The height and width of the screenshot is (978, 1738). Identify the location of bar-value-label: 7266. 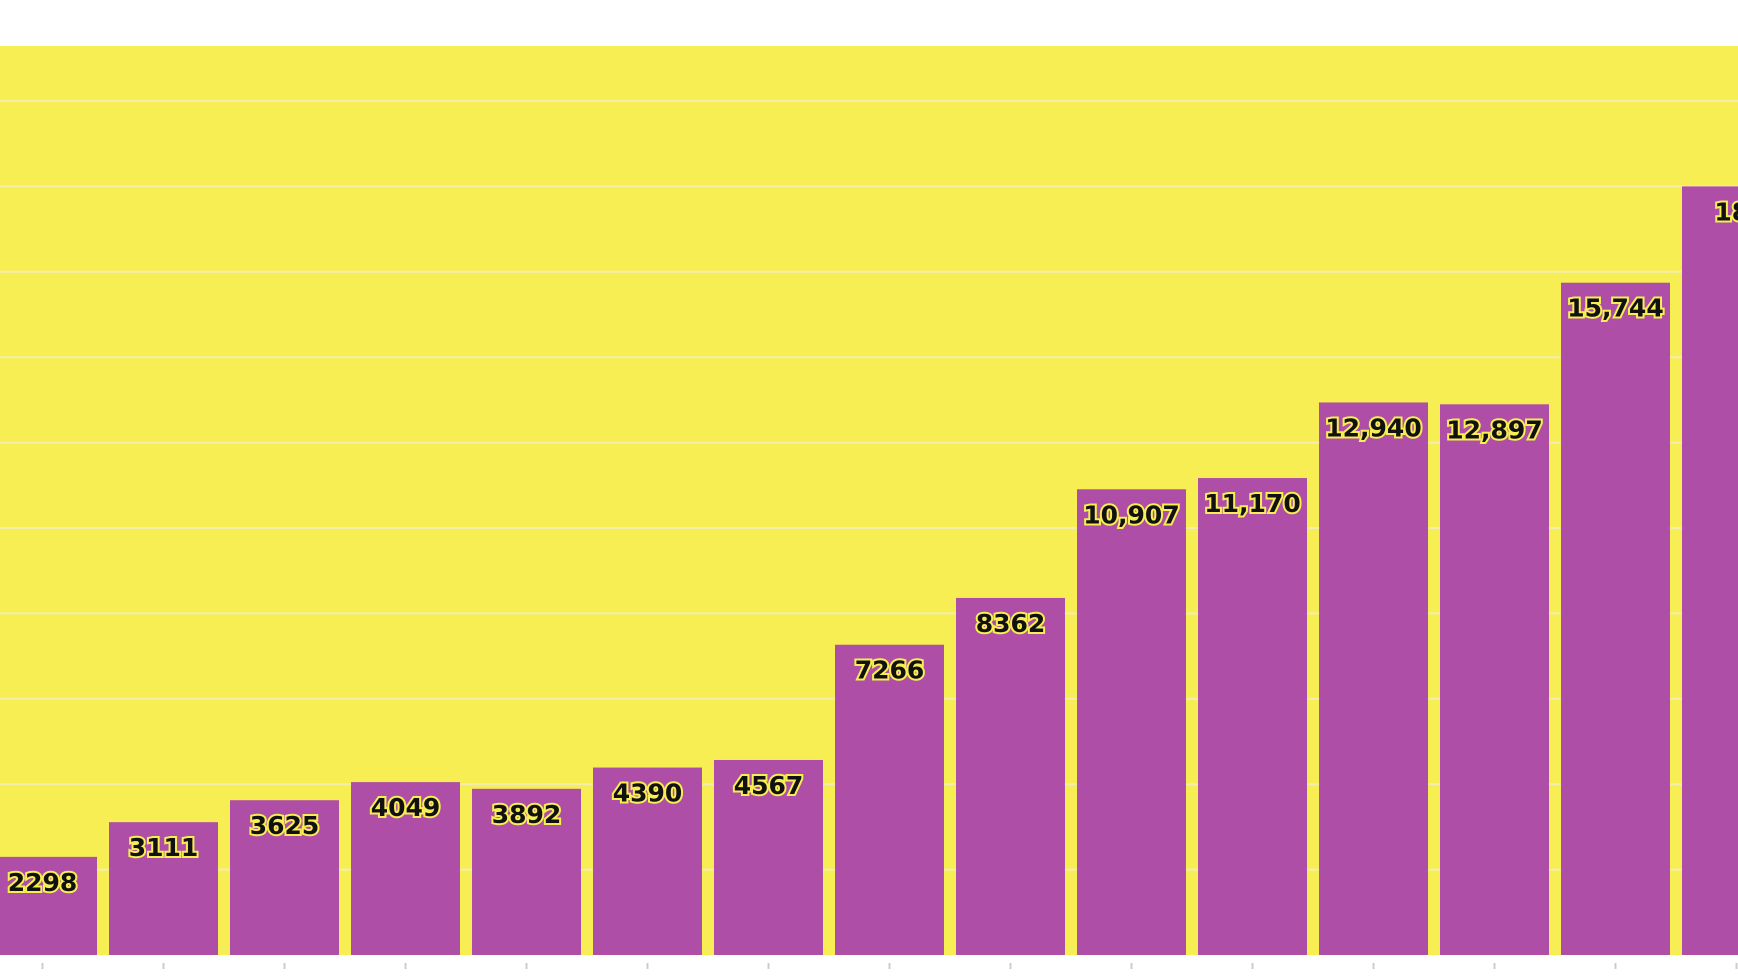
(890, 670).